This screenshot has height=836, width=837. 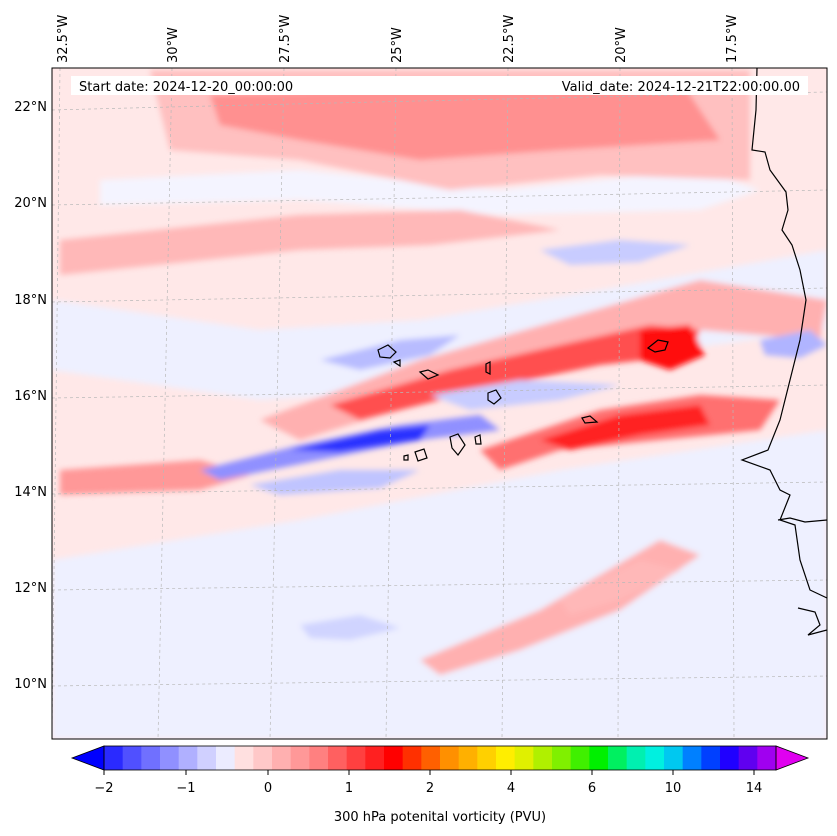 What do you see at coordinates (360, 438) in the screenshot?
I see `negative-streak-core` at bounding box center [360, 438].